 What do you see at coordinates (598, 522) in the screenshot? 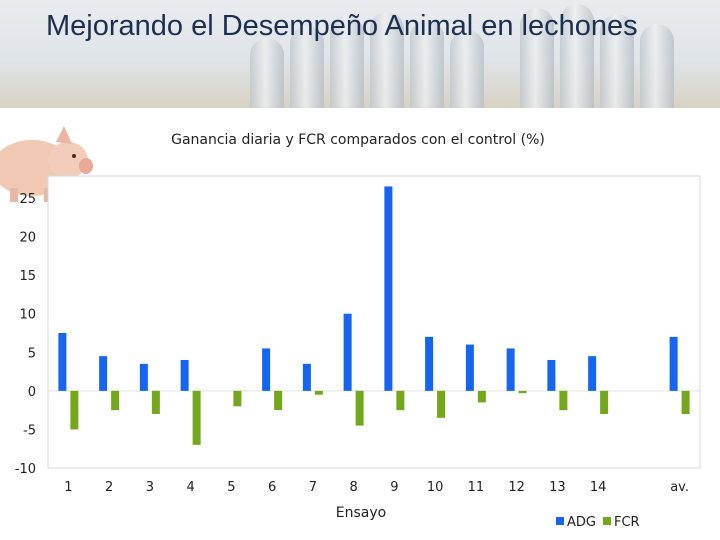
I see `legend: ADG FCR` at bounding box center [598, 522].